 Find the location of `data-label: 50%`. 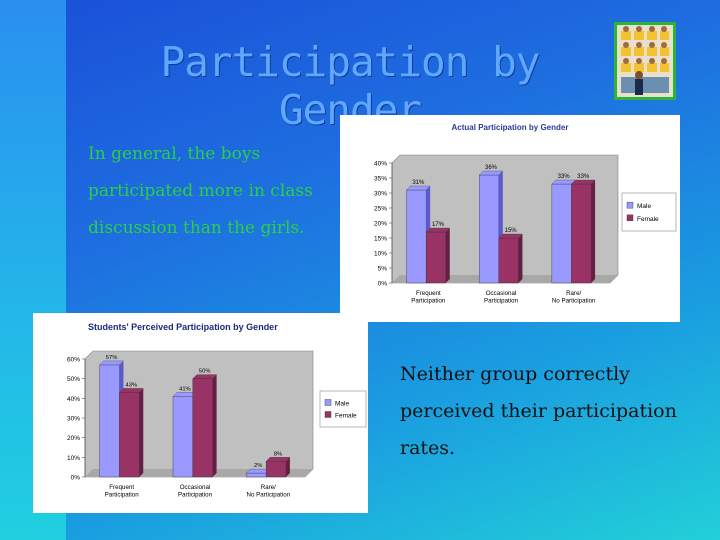

data-label: 50% is located at coordinates (205, 372).